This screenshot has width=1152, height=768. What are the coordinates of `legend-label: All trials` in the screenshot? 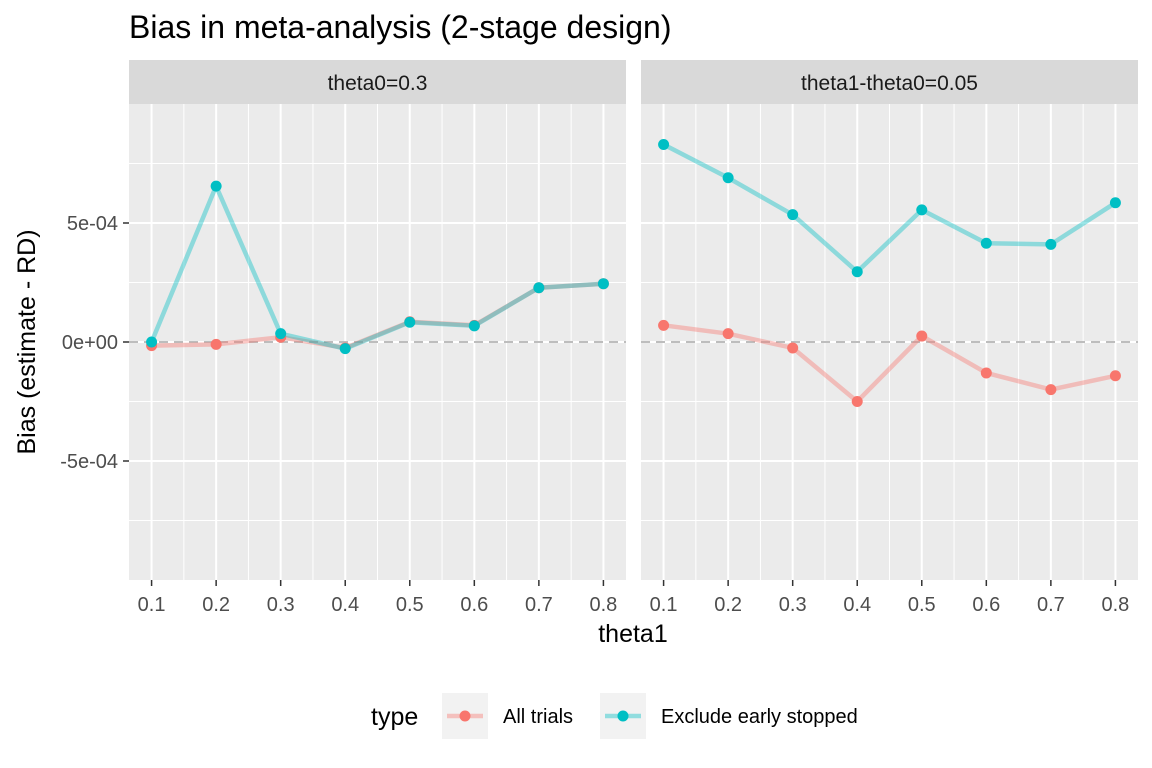 It's located at (538, 717).